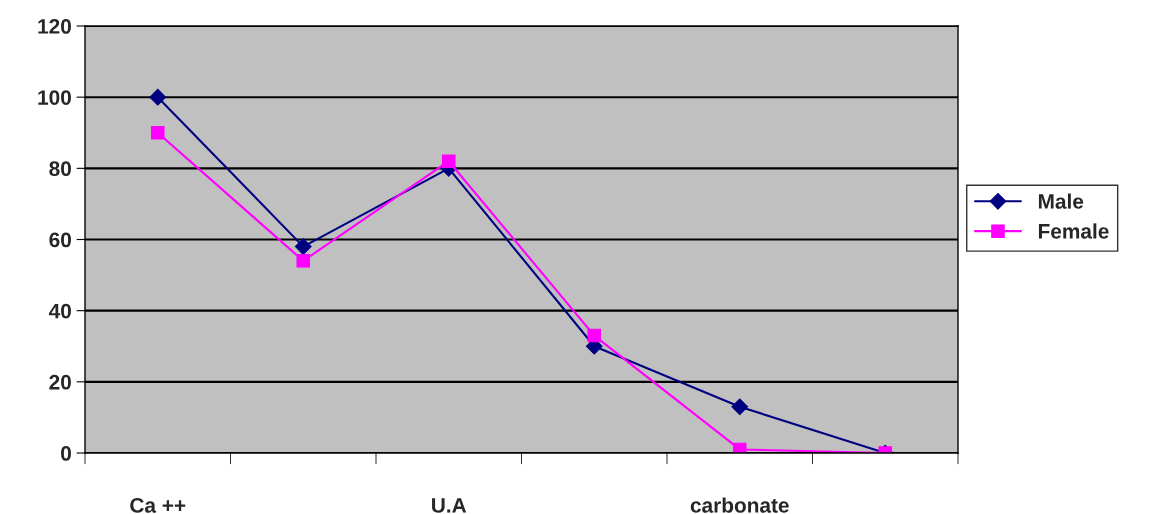 The height and width of the screenshot is (514, 1152). What do you see at coordinates (1061, 201) in the screenshot?
I see `legend-label: Male` at bounding box center [1061, 201].